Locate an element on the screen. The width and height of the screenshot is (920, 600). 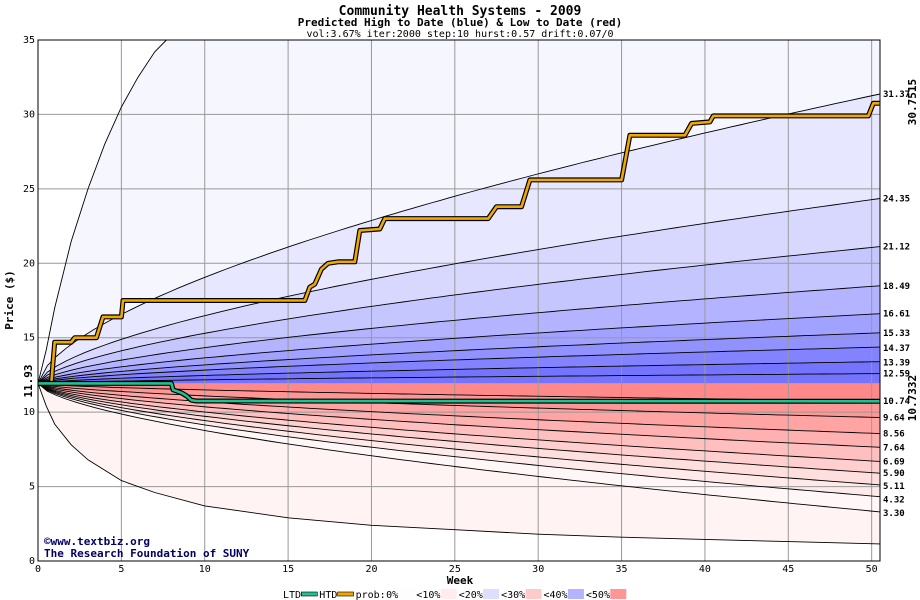
legend: LTD HTD prob: 0% <10% <20% <30% <40% <50% is located at coordinates (455, 594).